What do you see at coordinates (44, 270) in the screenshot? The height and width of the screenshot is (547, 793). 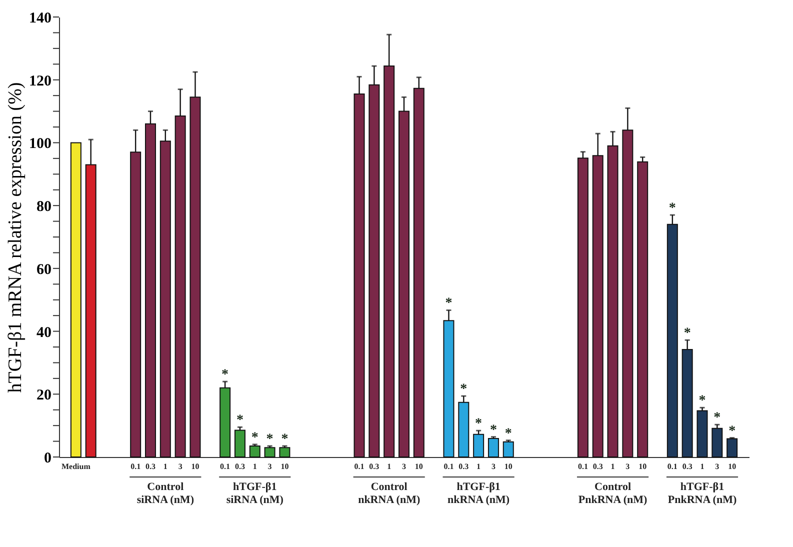 I see `y-tick-label: 60` at bounding box center [44, 270].